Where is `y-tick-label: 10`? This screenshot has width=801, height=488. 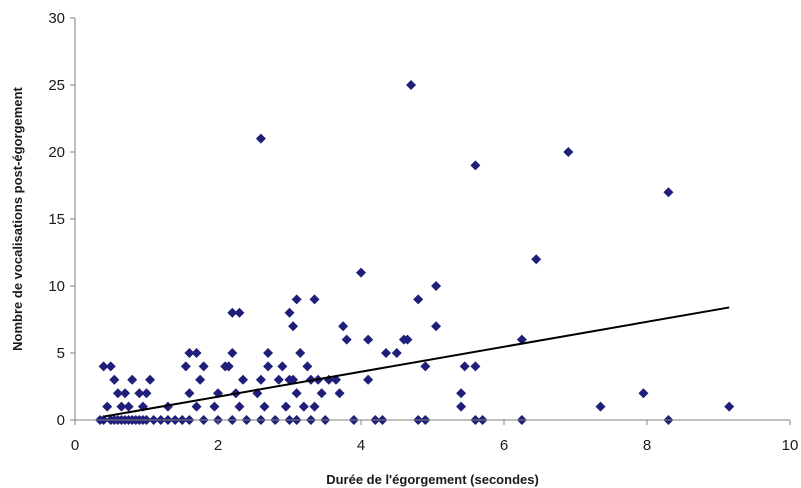
y-tick-label: 10 is located at coordinates (56, 286).